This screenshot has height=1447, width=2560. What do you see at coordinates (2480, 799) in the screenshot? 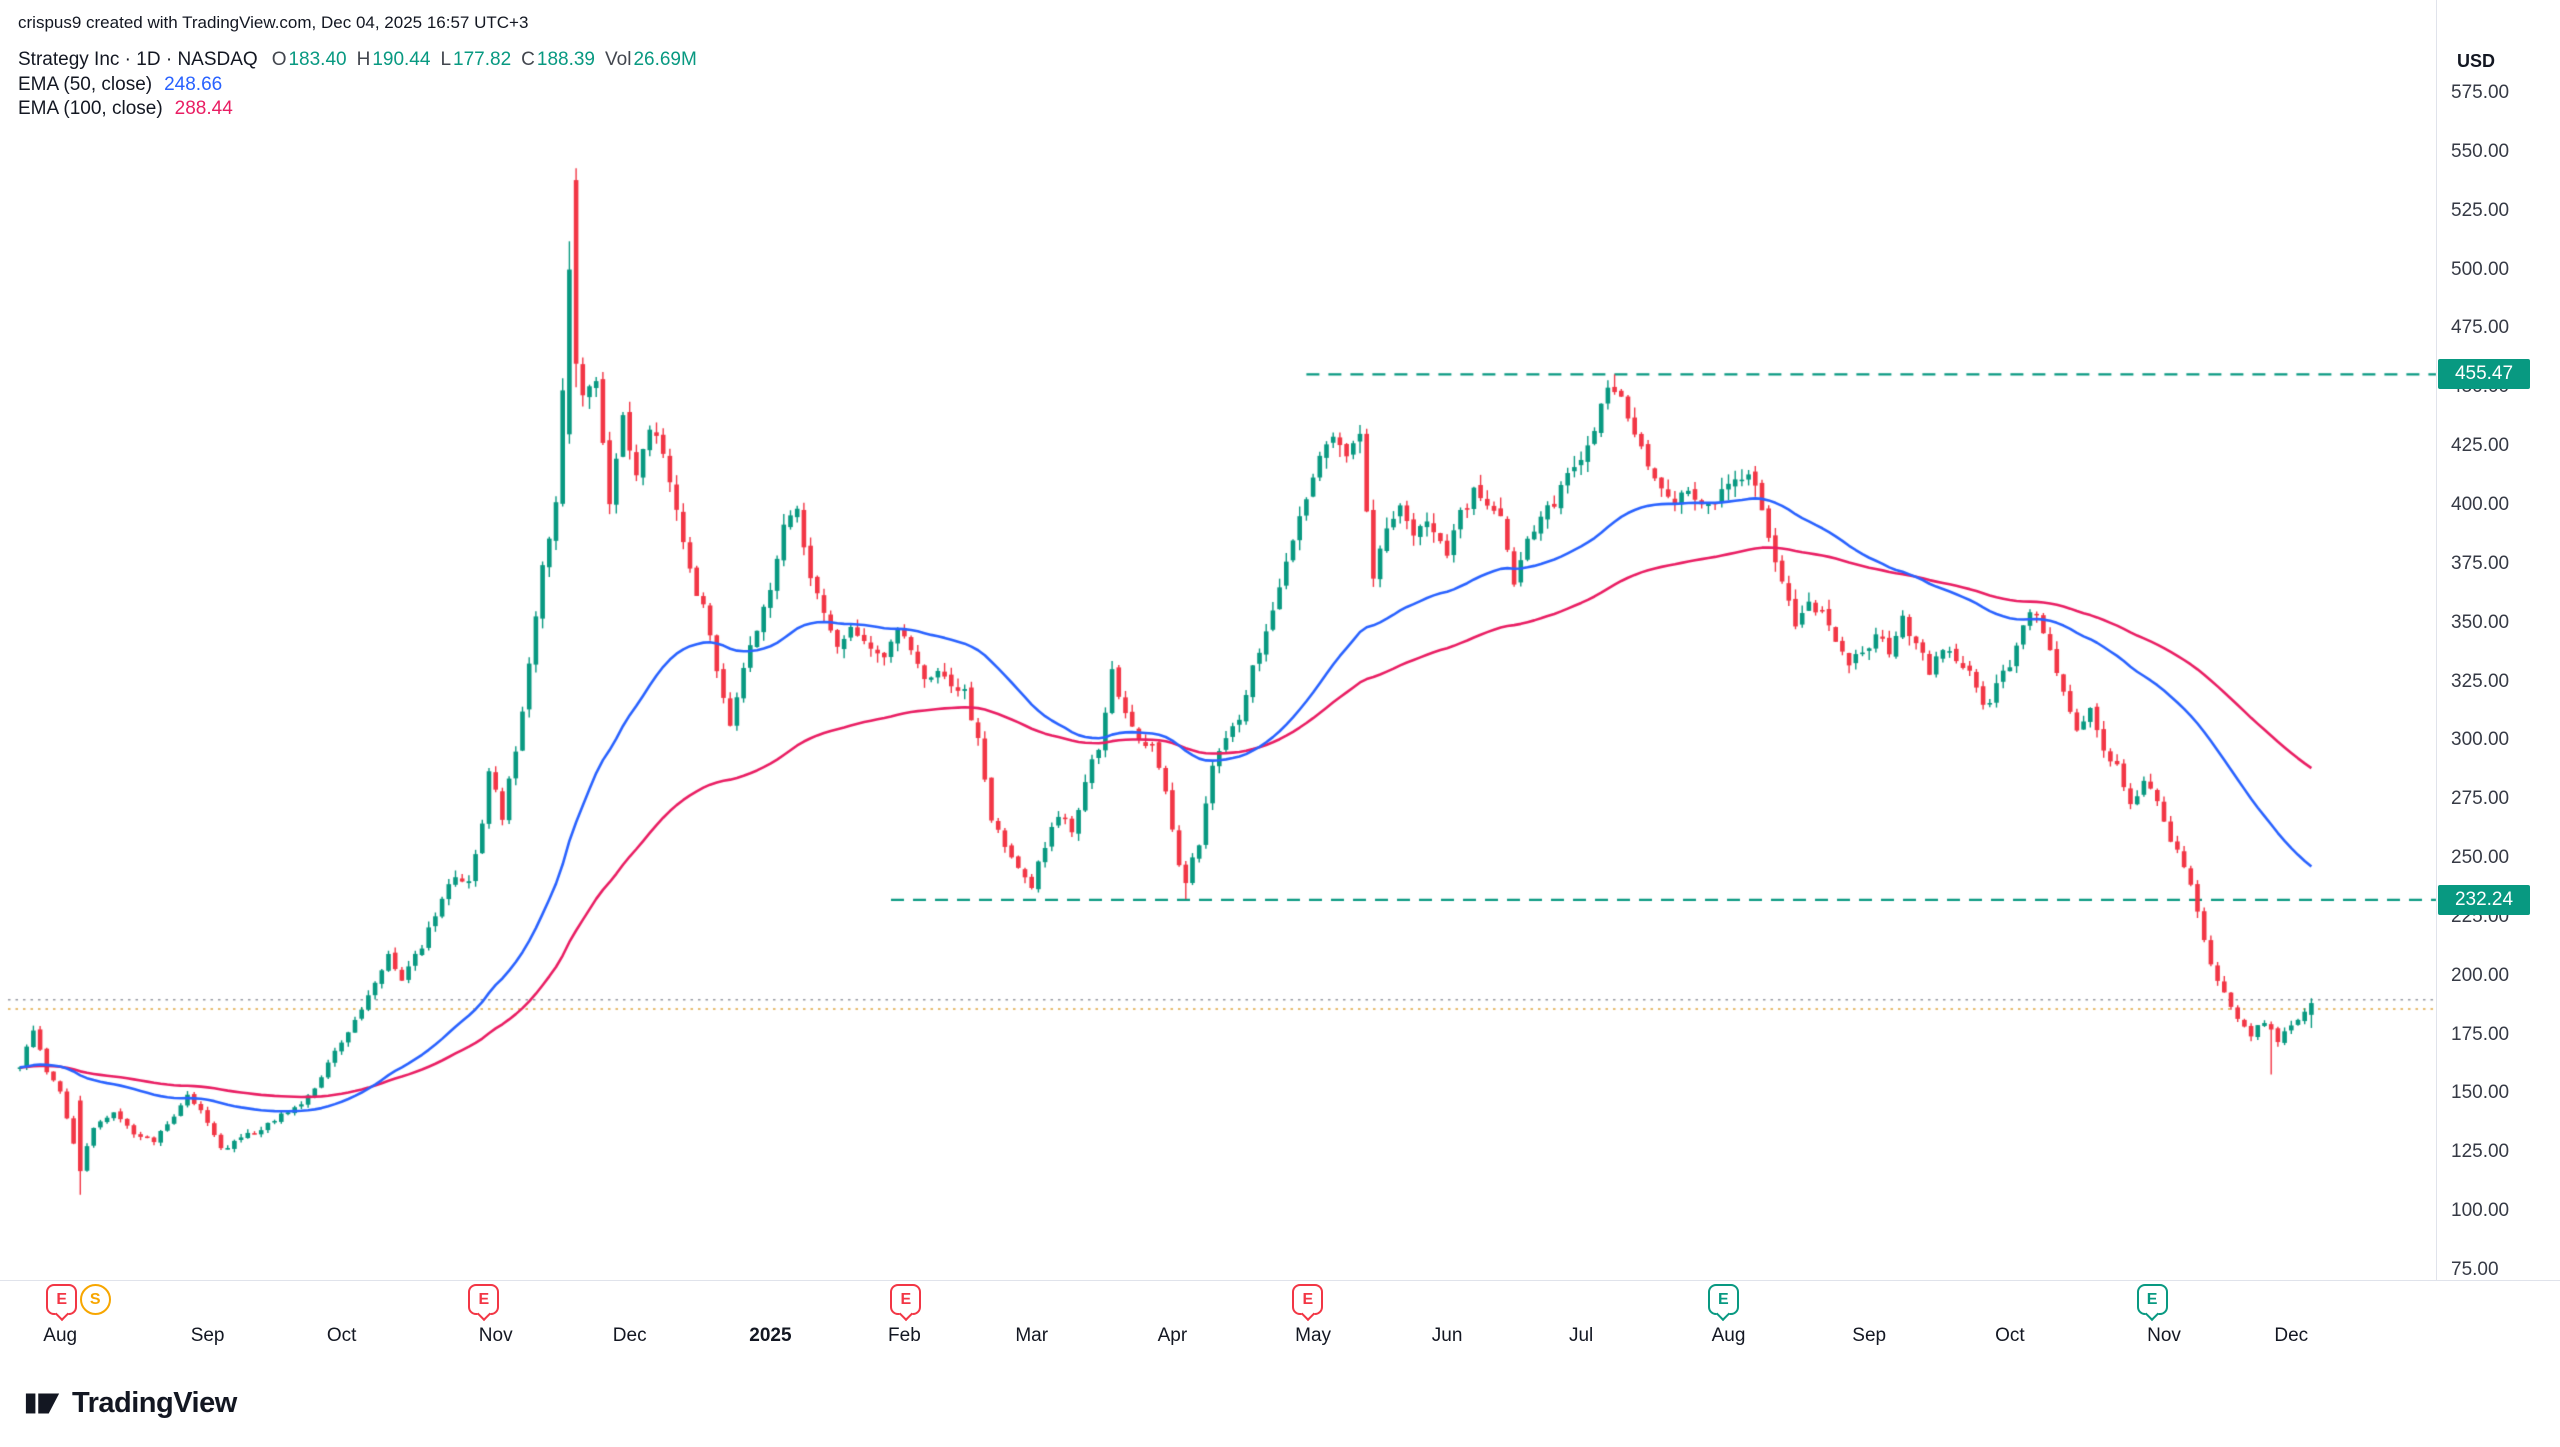
I see `price-tick-label: 275.00` at bounding box center [2480, 799].